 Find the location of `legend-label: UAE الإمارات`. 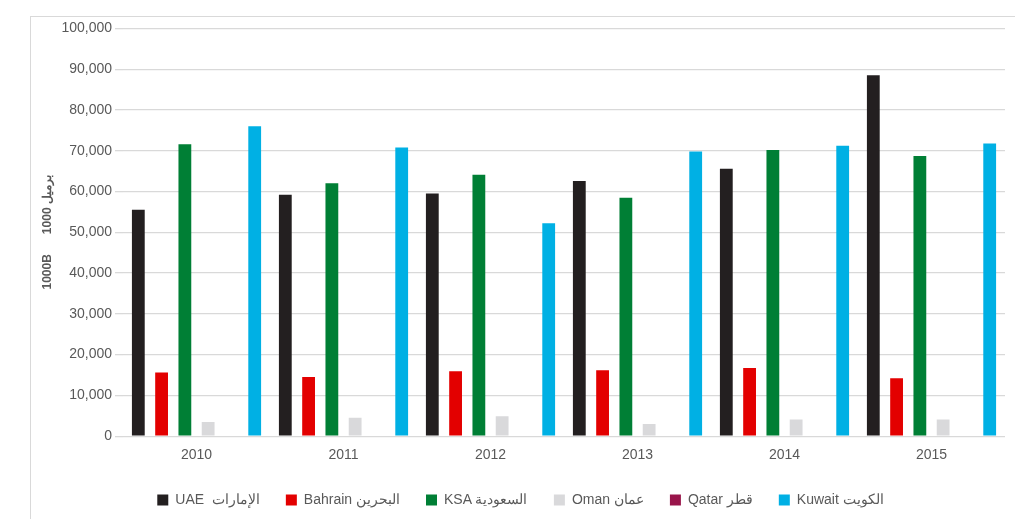

legend-label: UAE الإمارات is located at coordinates (217, 499).